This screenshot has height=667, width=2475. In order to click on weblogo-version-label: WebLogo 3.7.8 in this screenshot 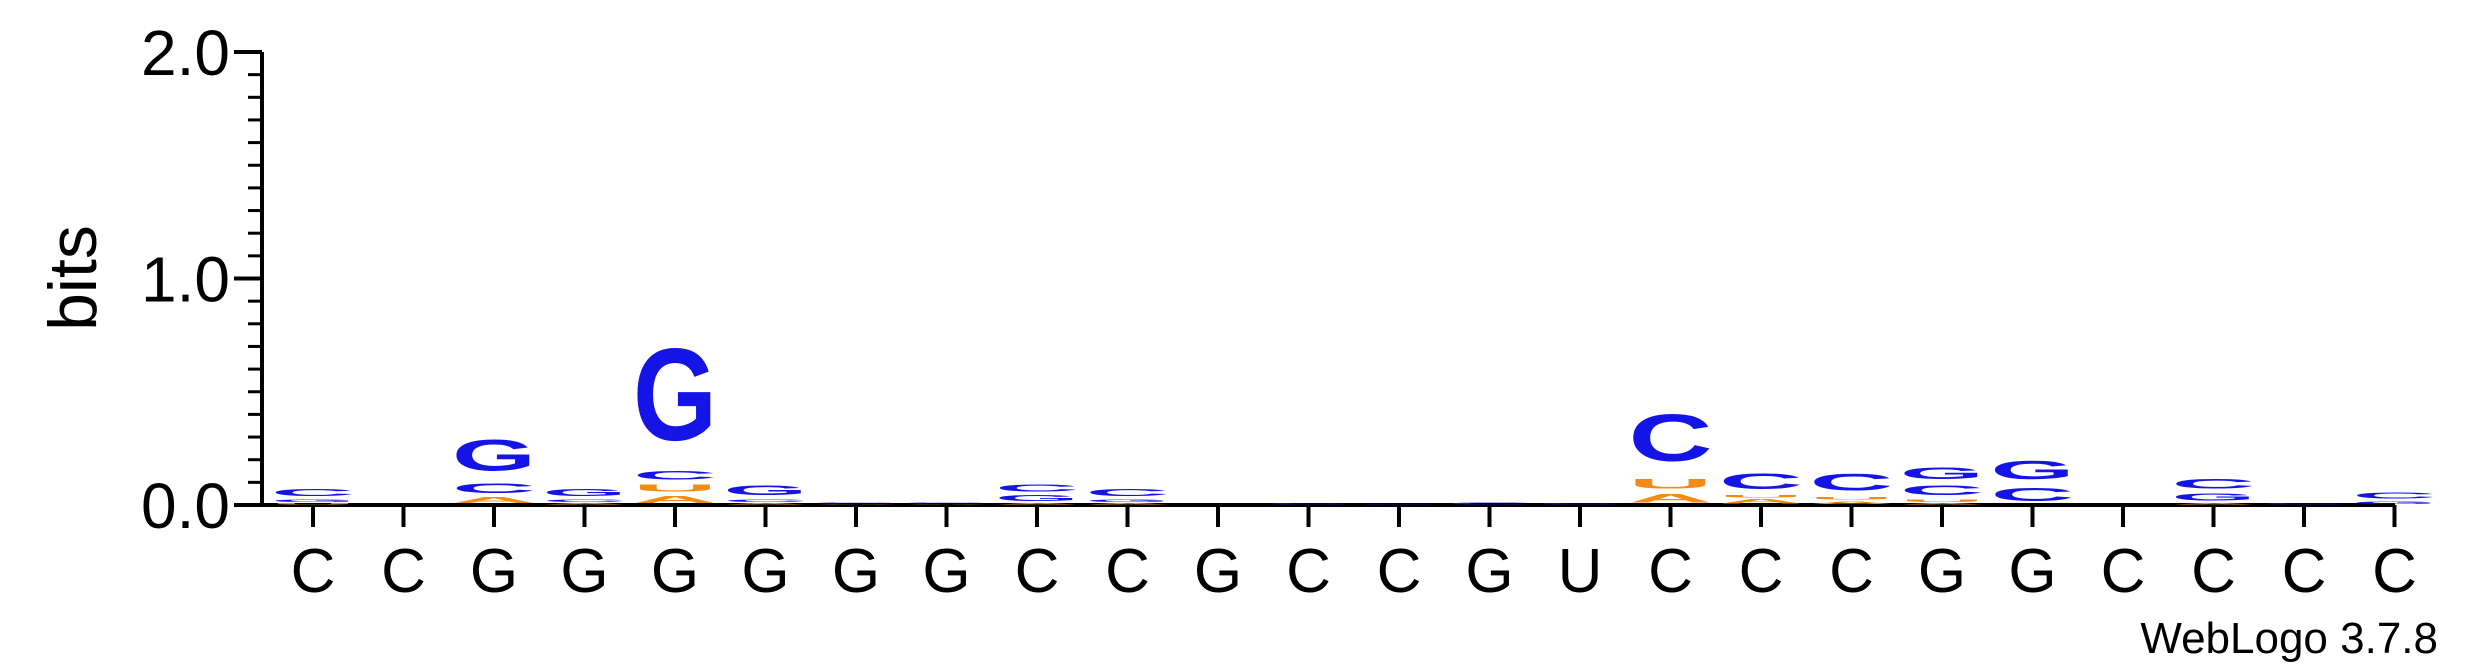, I will do `click(2289, 638)`.